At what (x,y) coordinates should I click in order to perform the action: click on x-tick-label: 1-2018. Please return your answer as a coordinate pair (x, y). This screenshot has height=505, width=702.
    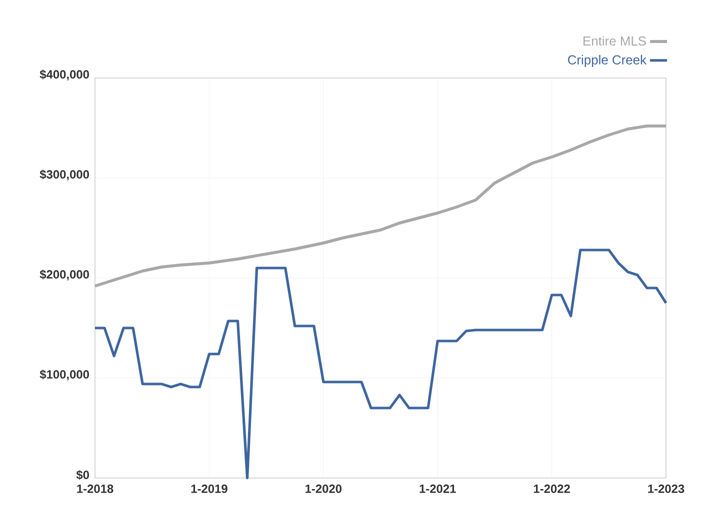
    Looking at the image, I should click on (95, 488).